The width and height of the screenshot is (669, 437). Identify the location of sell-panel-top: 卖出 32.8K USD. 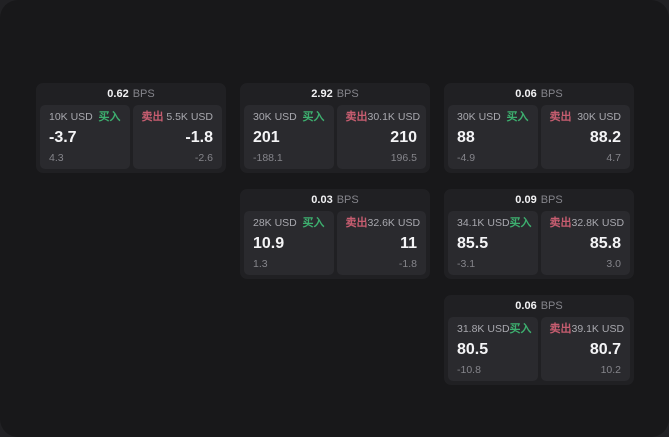
(587, 223).